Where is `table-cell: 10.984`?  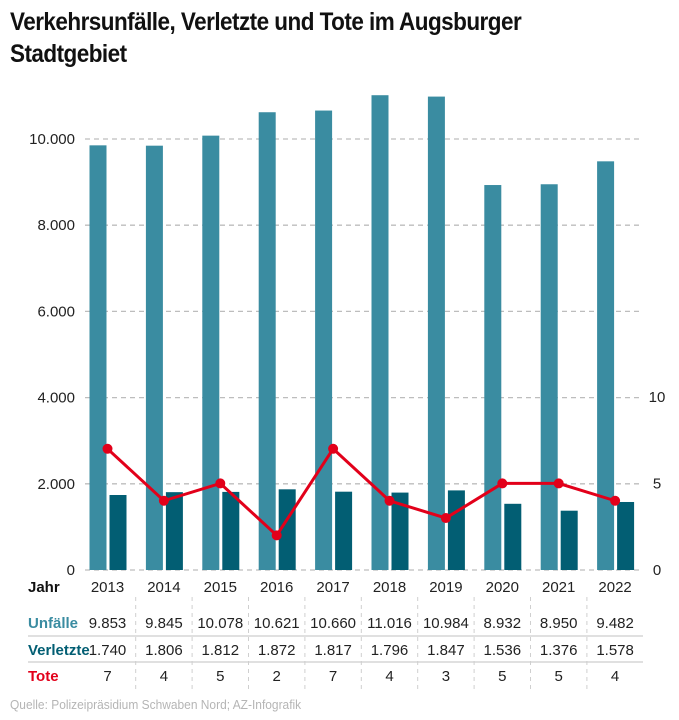
table-cell: 10.984 is located at coordinates (446, 623).